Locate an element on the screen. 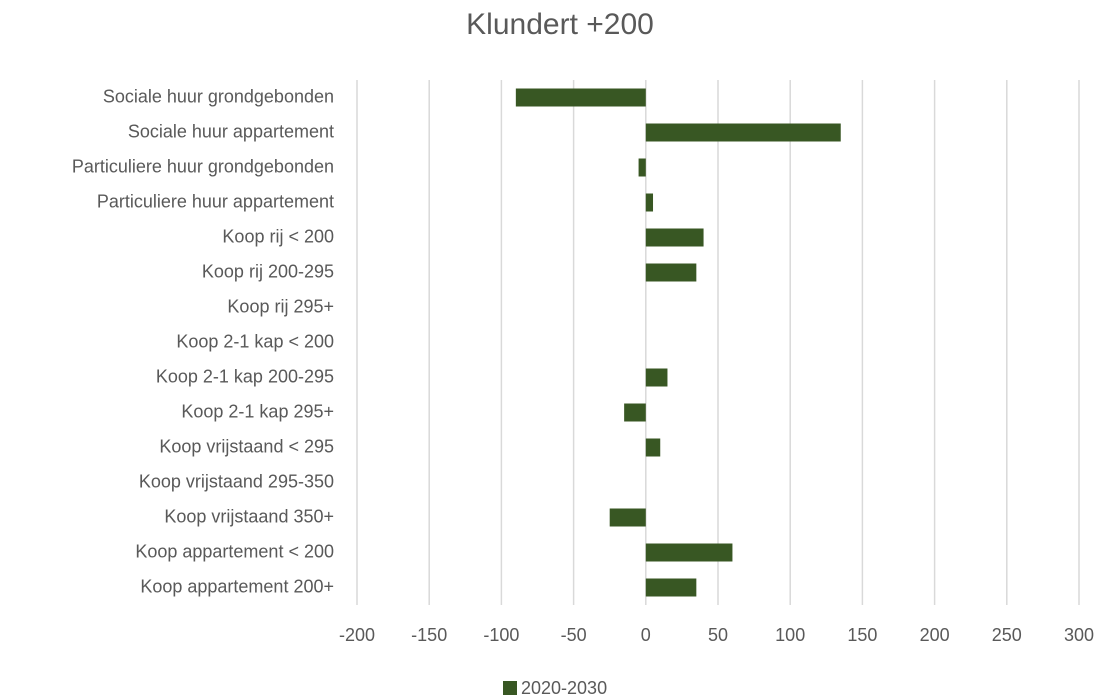  x-tick-label: -150 is located at coordinates (429, 635).